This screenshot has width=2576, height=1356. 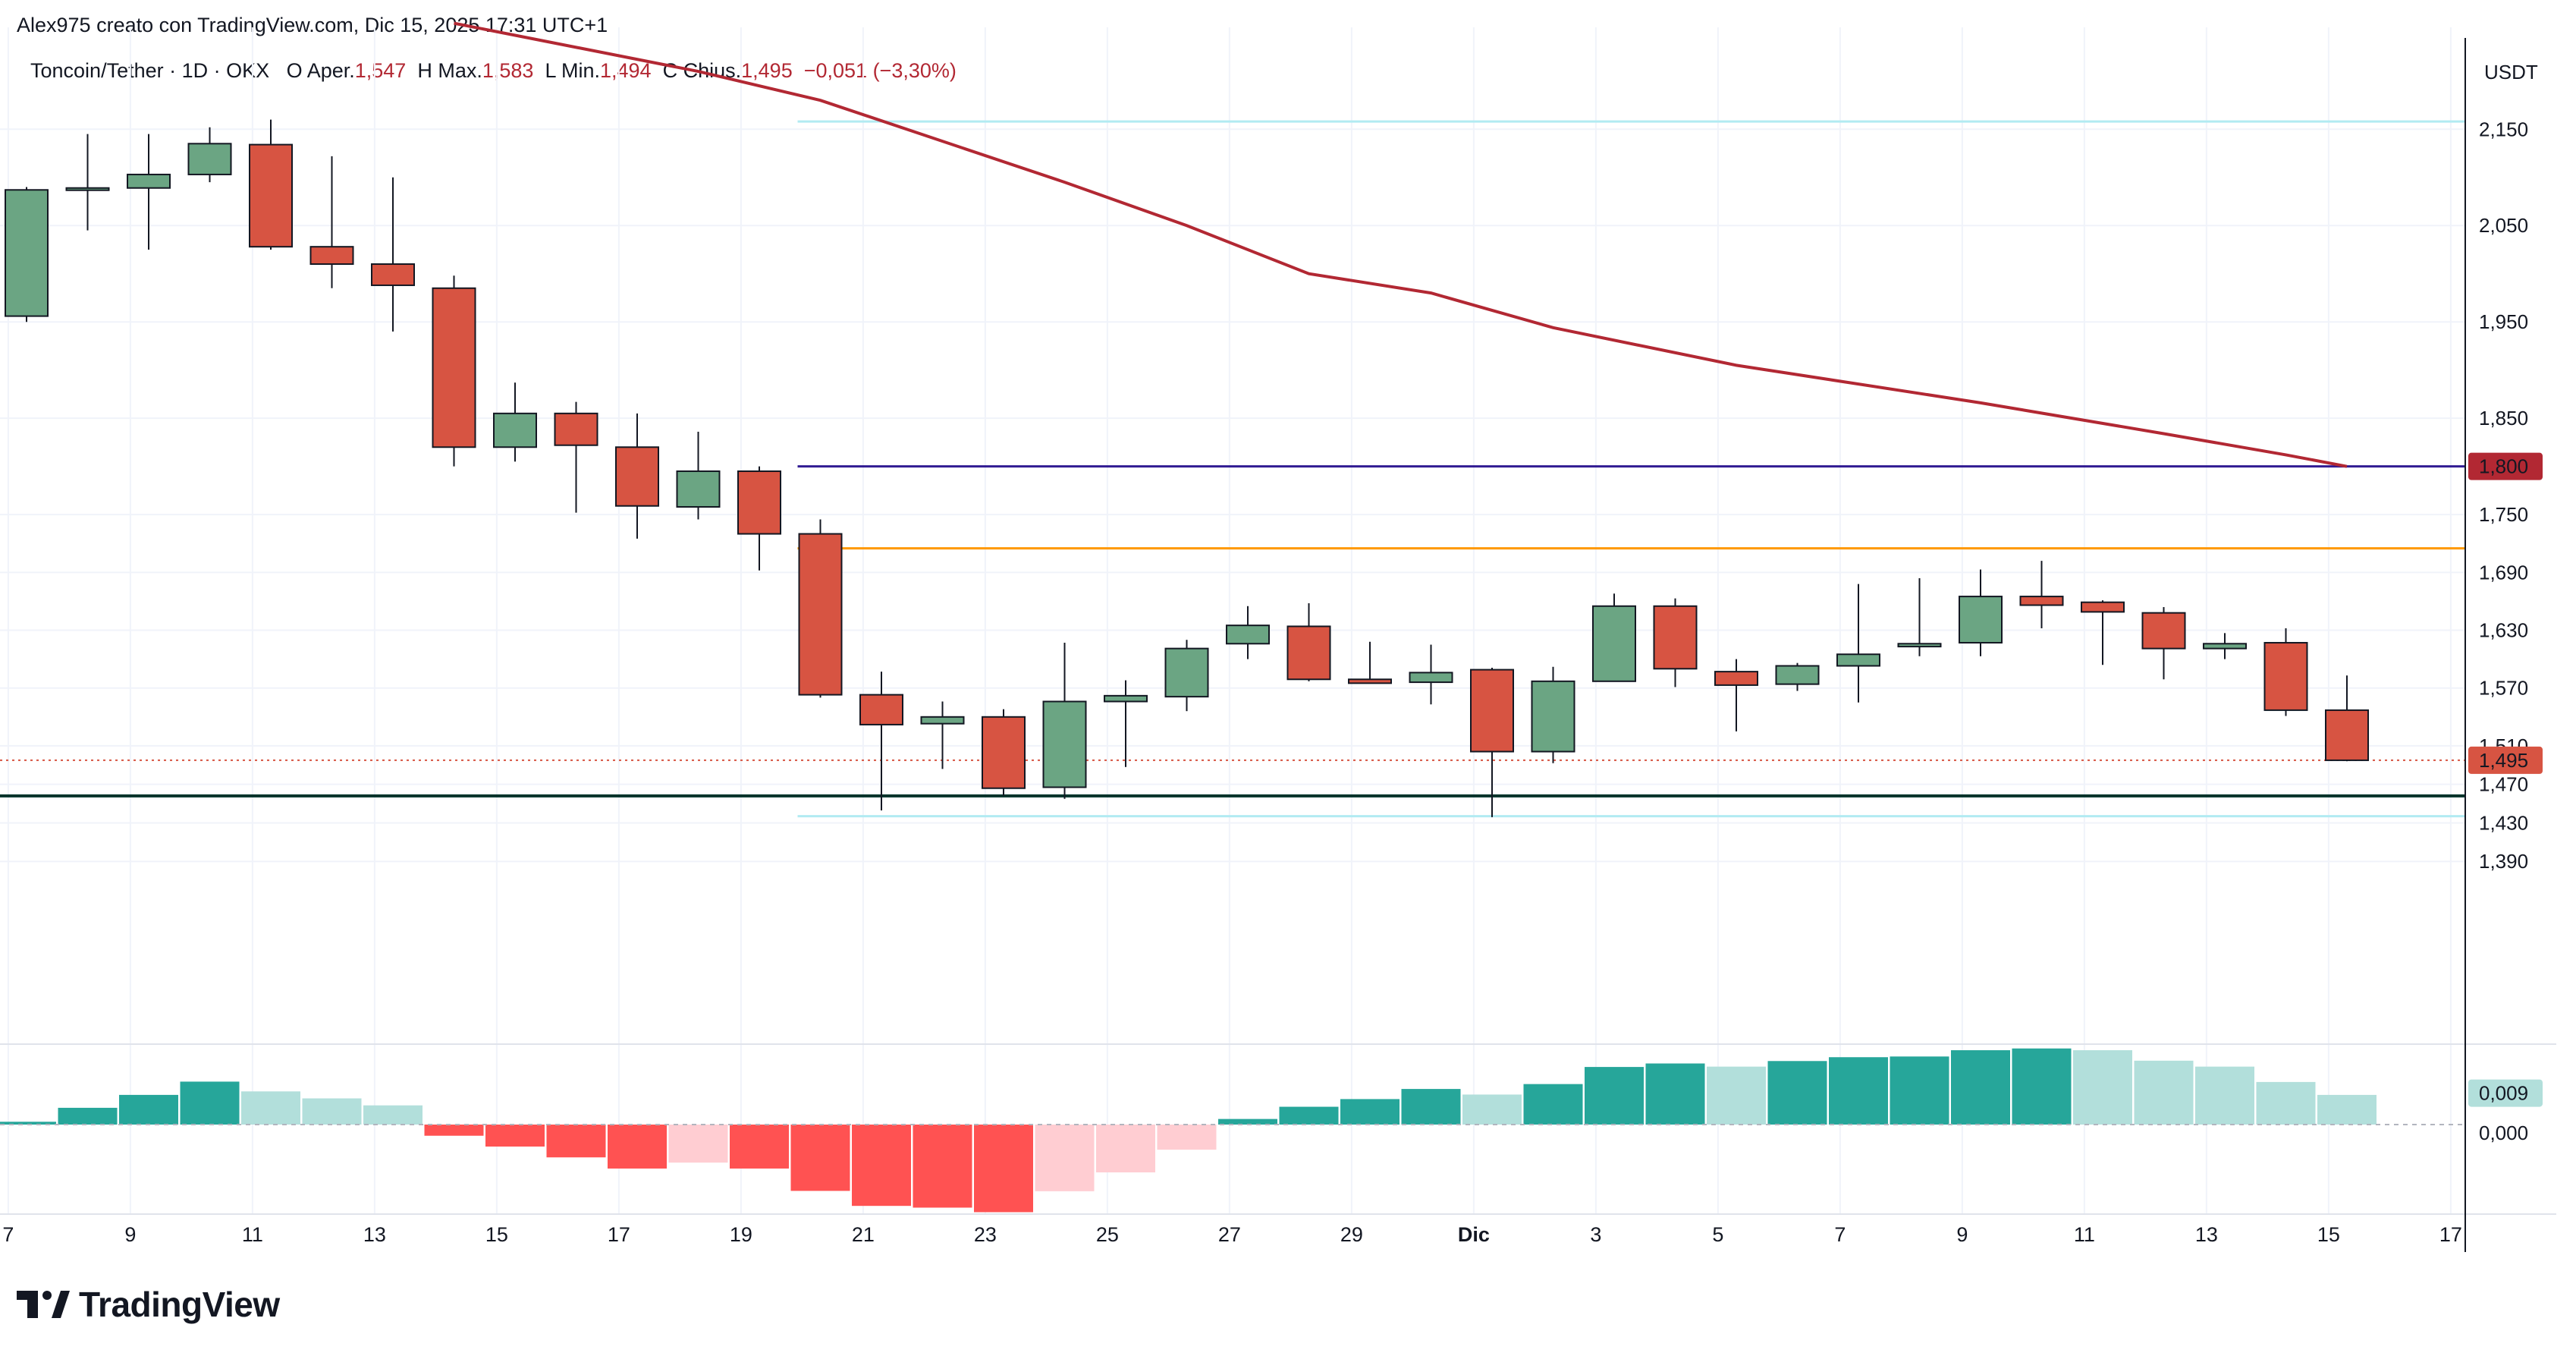 What do you see at coordinates (1107, 1235) in the screenshot?
I see `date-tick-label: 25` at bounding box center [1107, 1235].